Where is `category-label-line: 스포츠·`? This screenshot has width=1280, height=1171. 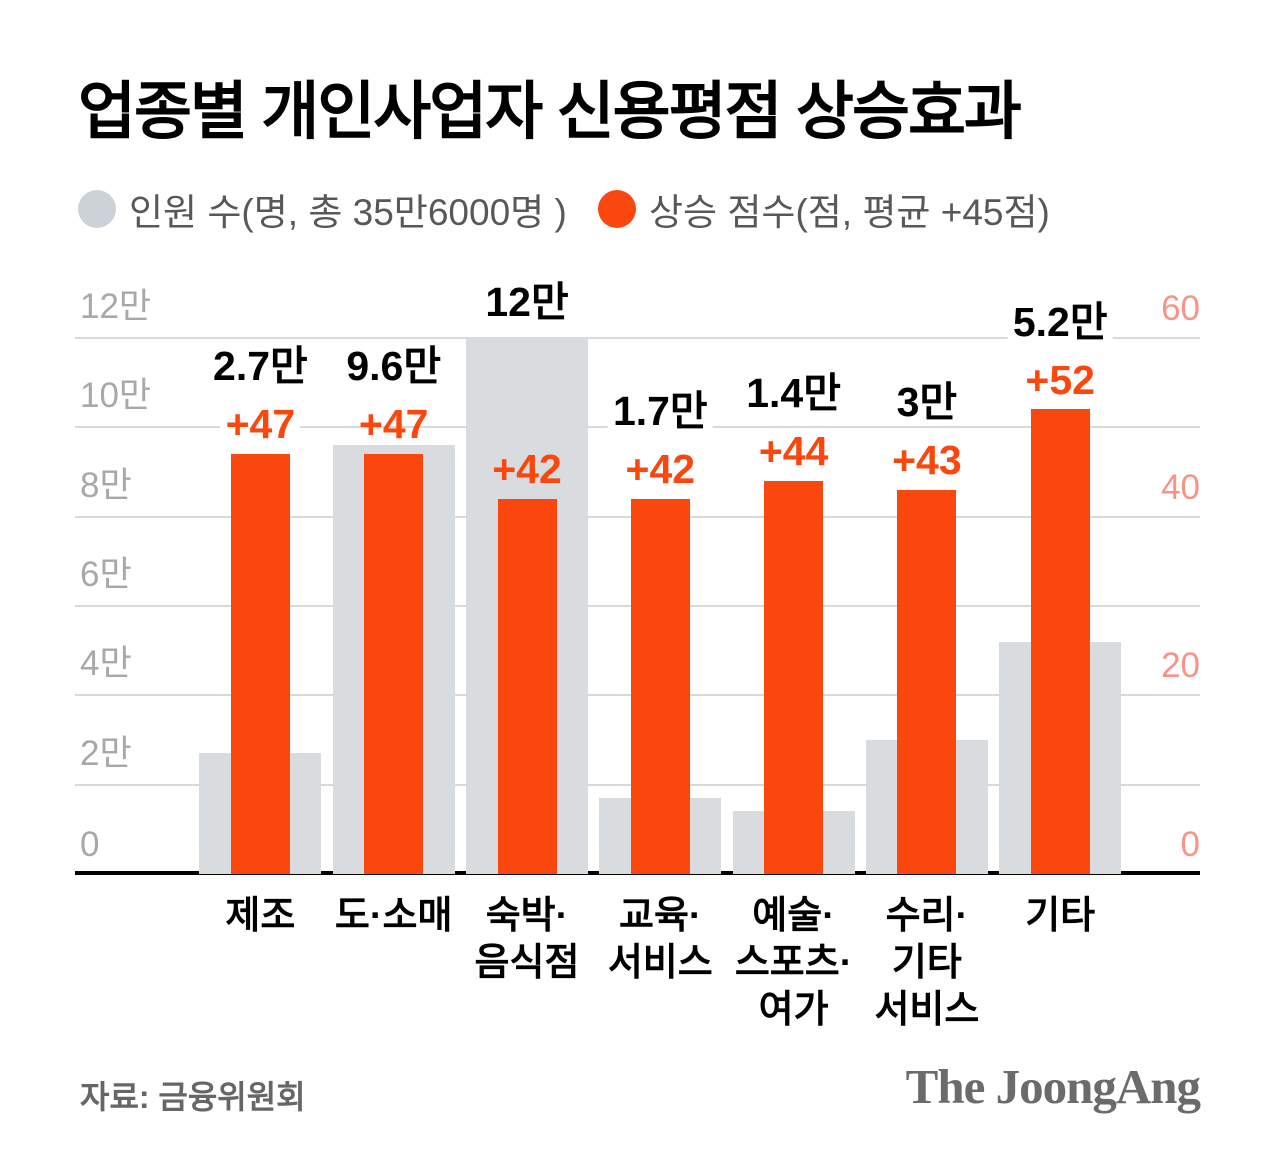
category-label-line: 스포츠· is located at coordinates (793, 963).